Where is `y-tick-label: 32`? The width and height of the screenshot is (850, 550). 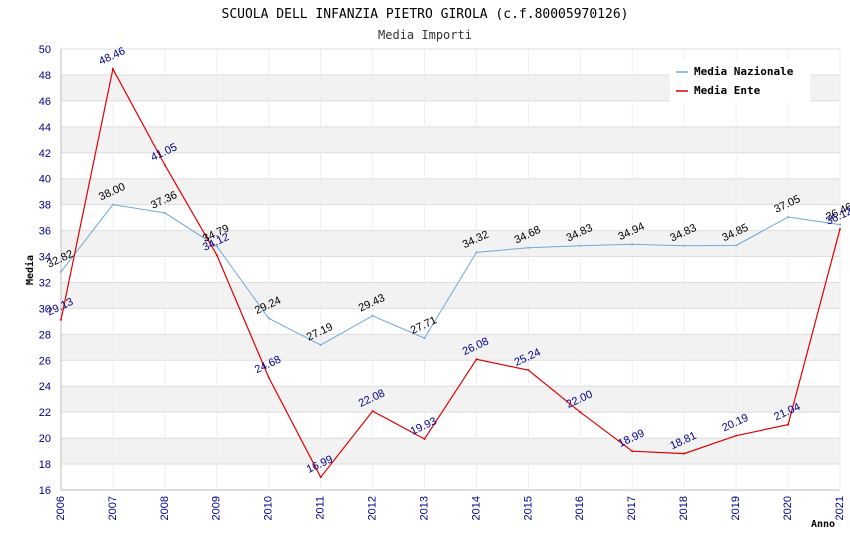 y-tick-label: 32 is located at coordinates (45, 283).